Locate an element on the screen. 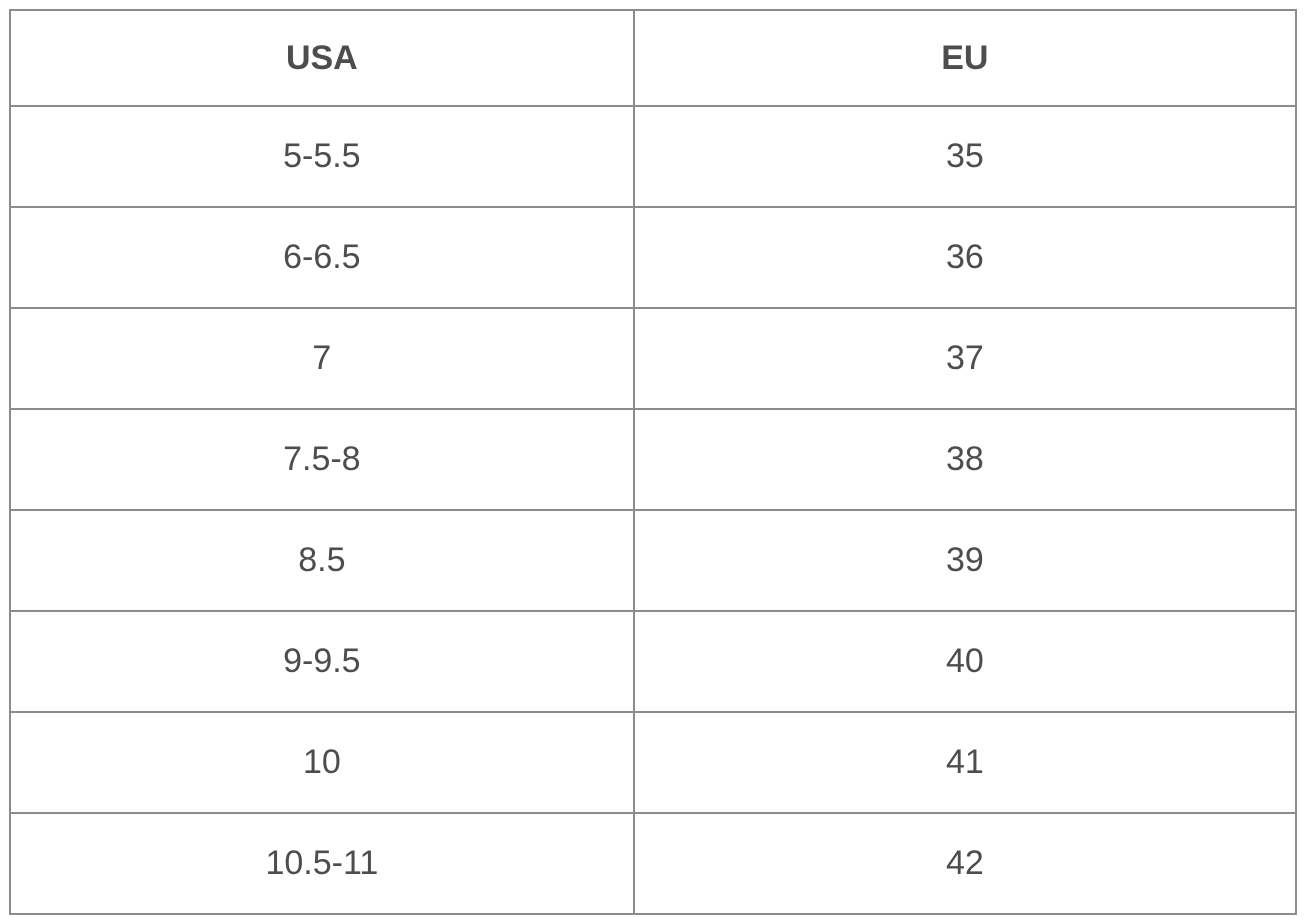 This screenshot has height=918, width=1306. table-cell-eu: 35 is located at coordinates (965, 156).